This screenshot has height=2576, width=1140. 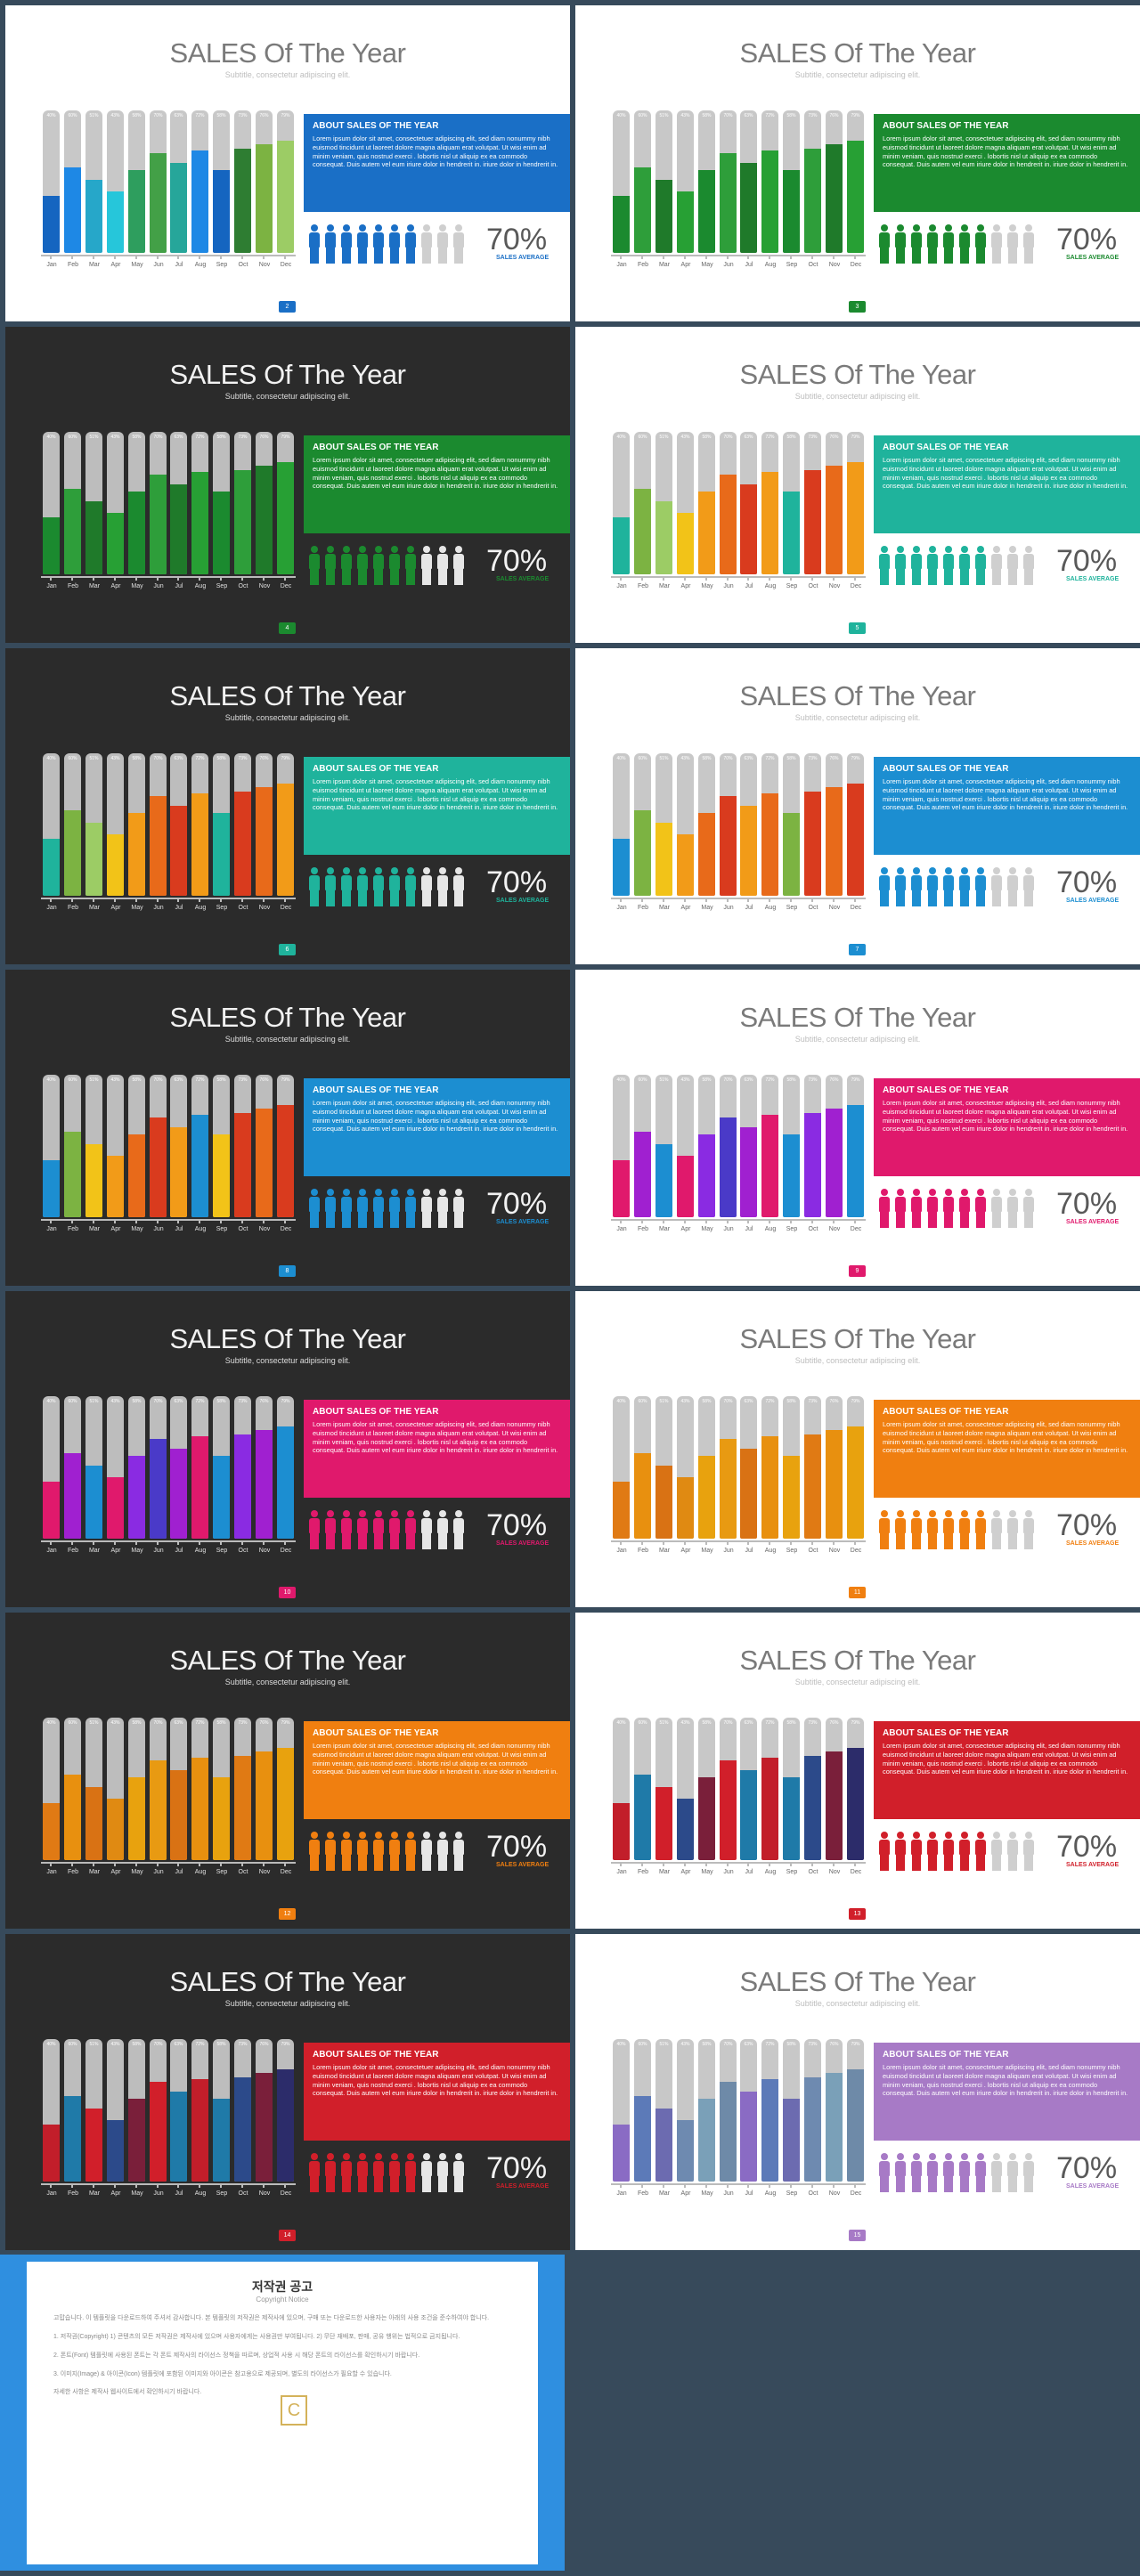 I want to click on chart-bar-value-label: 63%, so click(x=748, y=1080).